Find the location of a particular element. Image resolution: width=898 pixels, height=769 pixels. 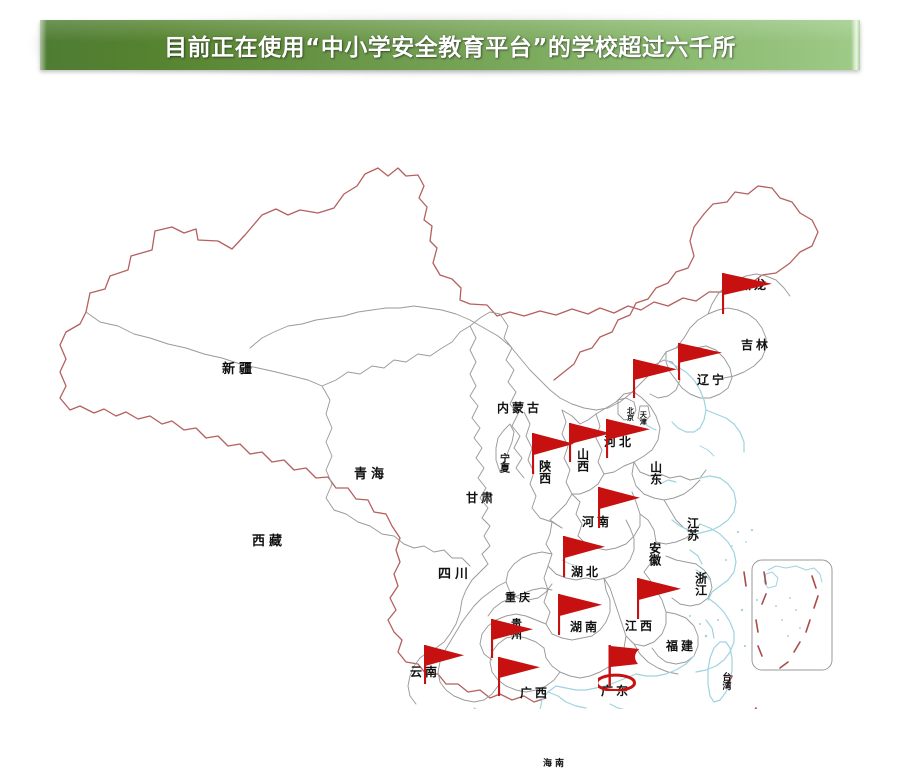

flag-liaoning is located at coordinates (655, 378).